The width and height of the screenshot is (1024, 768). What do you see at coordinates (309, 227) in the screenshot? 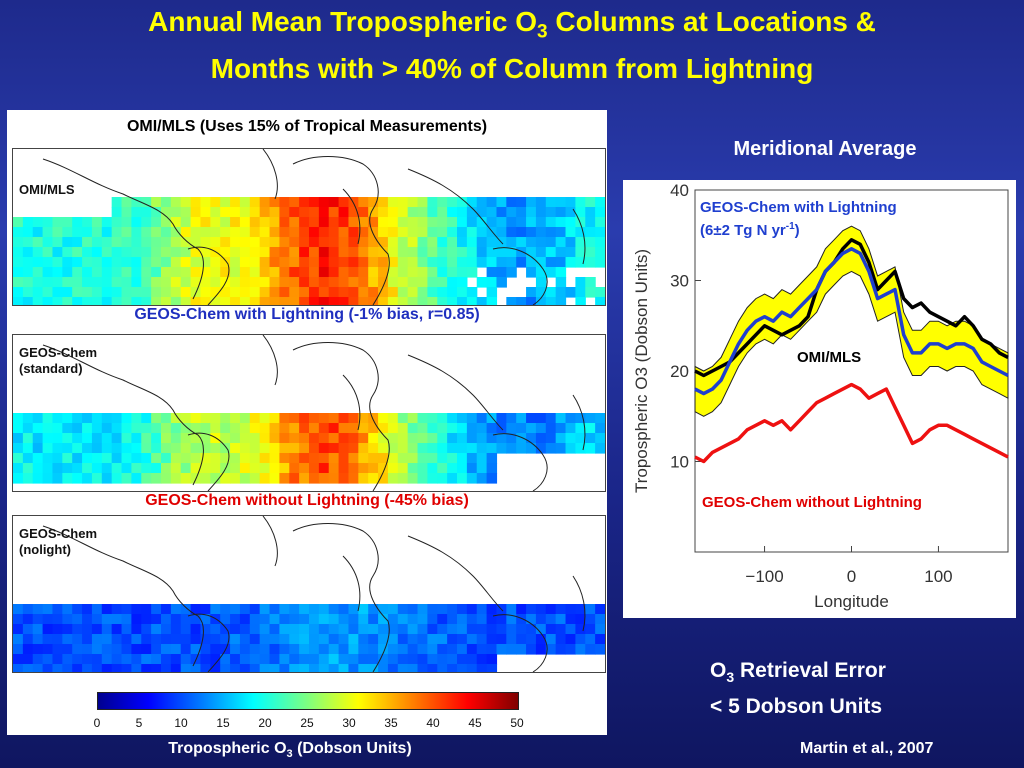
I see `map-omi-mls-grid` at bounding box center [309, 227].